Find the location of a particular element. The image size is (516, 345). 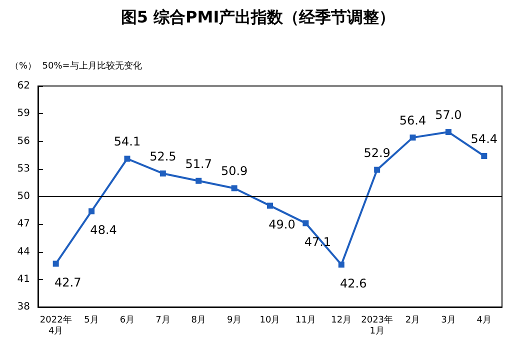

y-tick-label: 44 is located at coordinates (23, 252).